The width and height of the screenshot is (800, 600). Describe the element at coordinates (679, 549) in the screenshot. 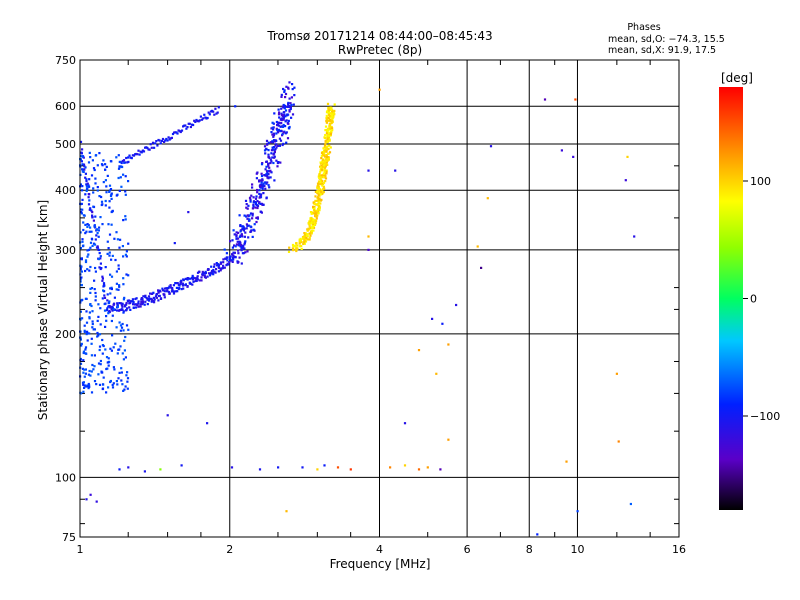

I see `x-tick-label: 16` at that location.